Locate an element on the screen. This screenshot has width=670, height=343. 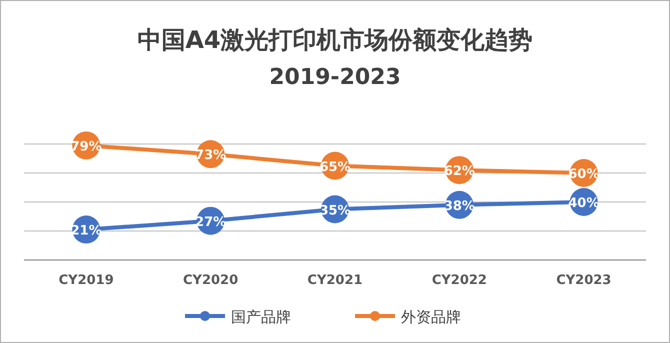
data-label: 60% is located at coordinates (584, 174).